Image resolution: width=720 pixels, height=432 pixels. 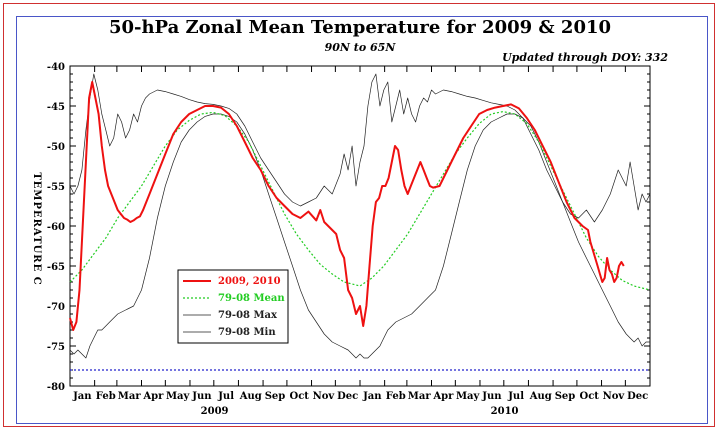 I want to click on y-tick-label: -40, so click(x=56, y=67).